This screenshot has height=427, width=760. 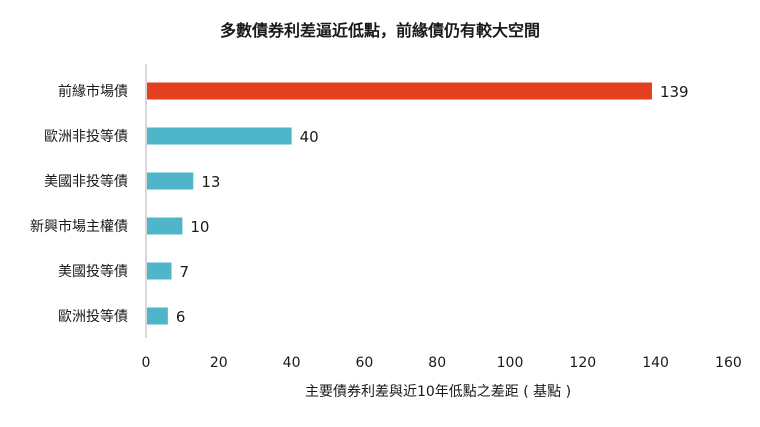 I want to click on x-tick-label: 120, so click(x=582, y=363).